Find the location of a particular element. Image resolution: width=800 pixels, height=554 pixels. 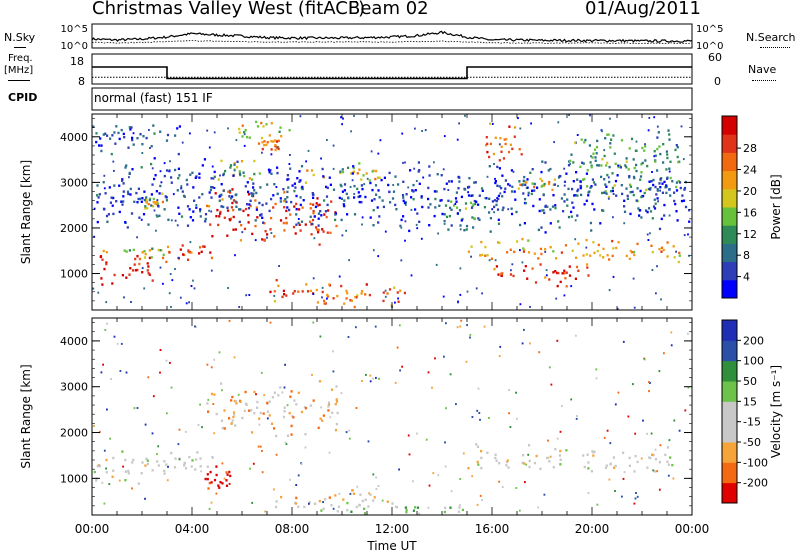

colorbar-tick-label: 20 is located at coordinates (750, 191).